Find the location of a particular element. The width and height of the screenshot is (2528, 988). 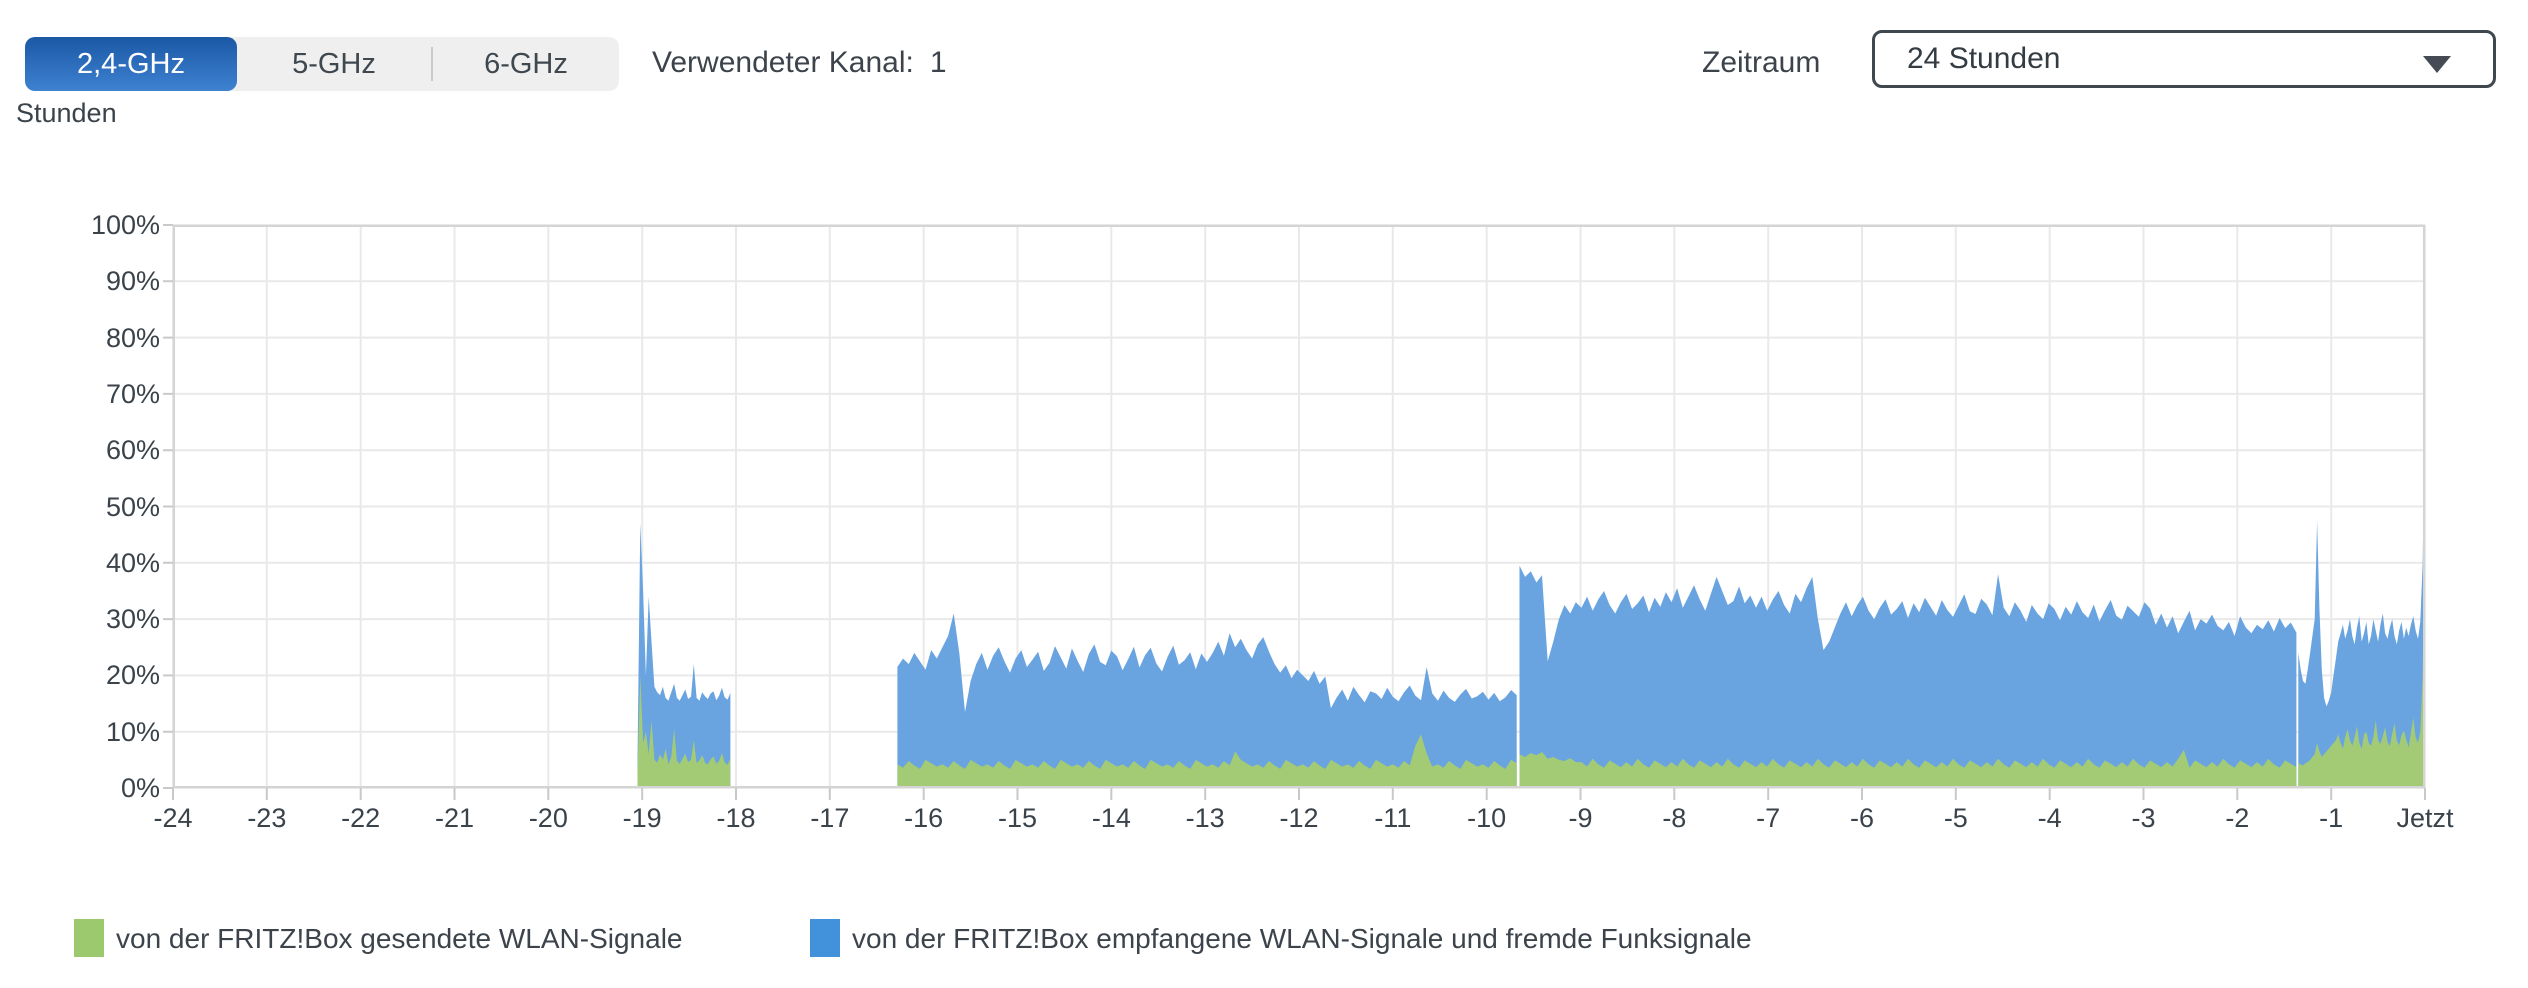

chevron-down-icon is located at coordinates (2437, 64).